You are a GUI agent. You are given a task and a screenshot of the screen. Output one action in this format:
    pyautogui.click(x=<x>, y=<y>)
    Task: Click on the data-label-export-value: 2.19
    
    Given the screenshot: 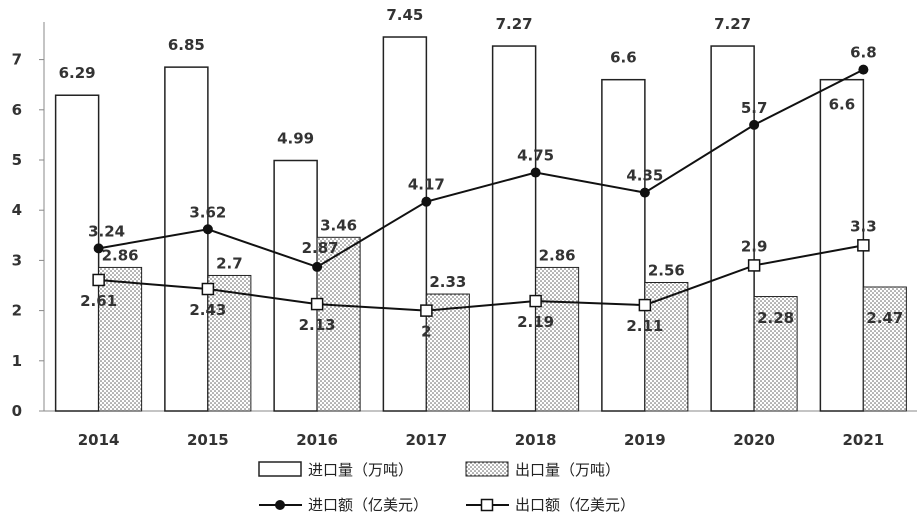 What is the action you would take?
    pyautogui.click(x=535, y=322)
    